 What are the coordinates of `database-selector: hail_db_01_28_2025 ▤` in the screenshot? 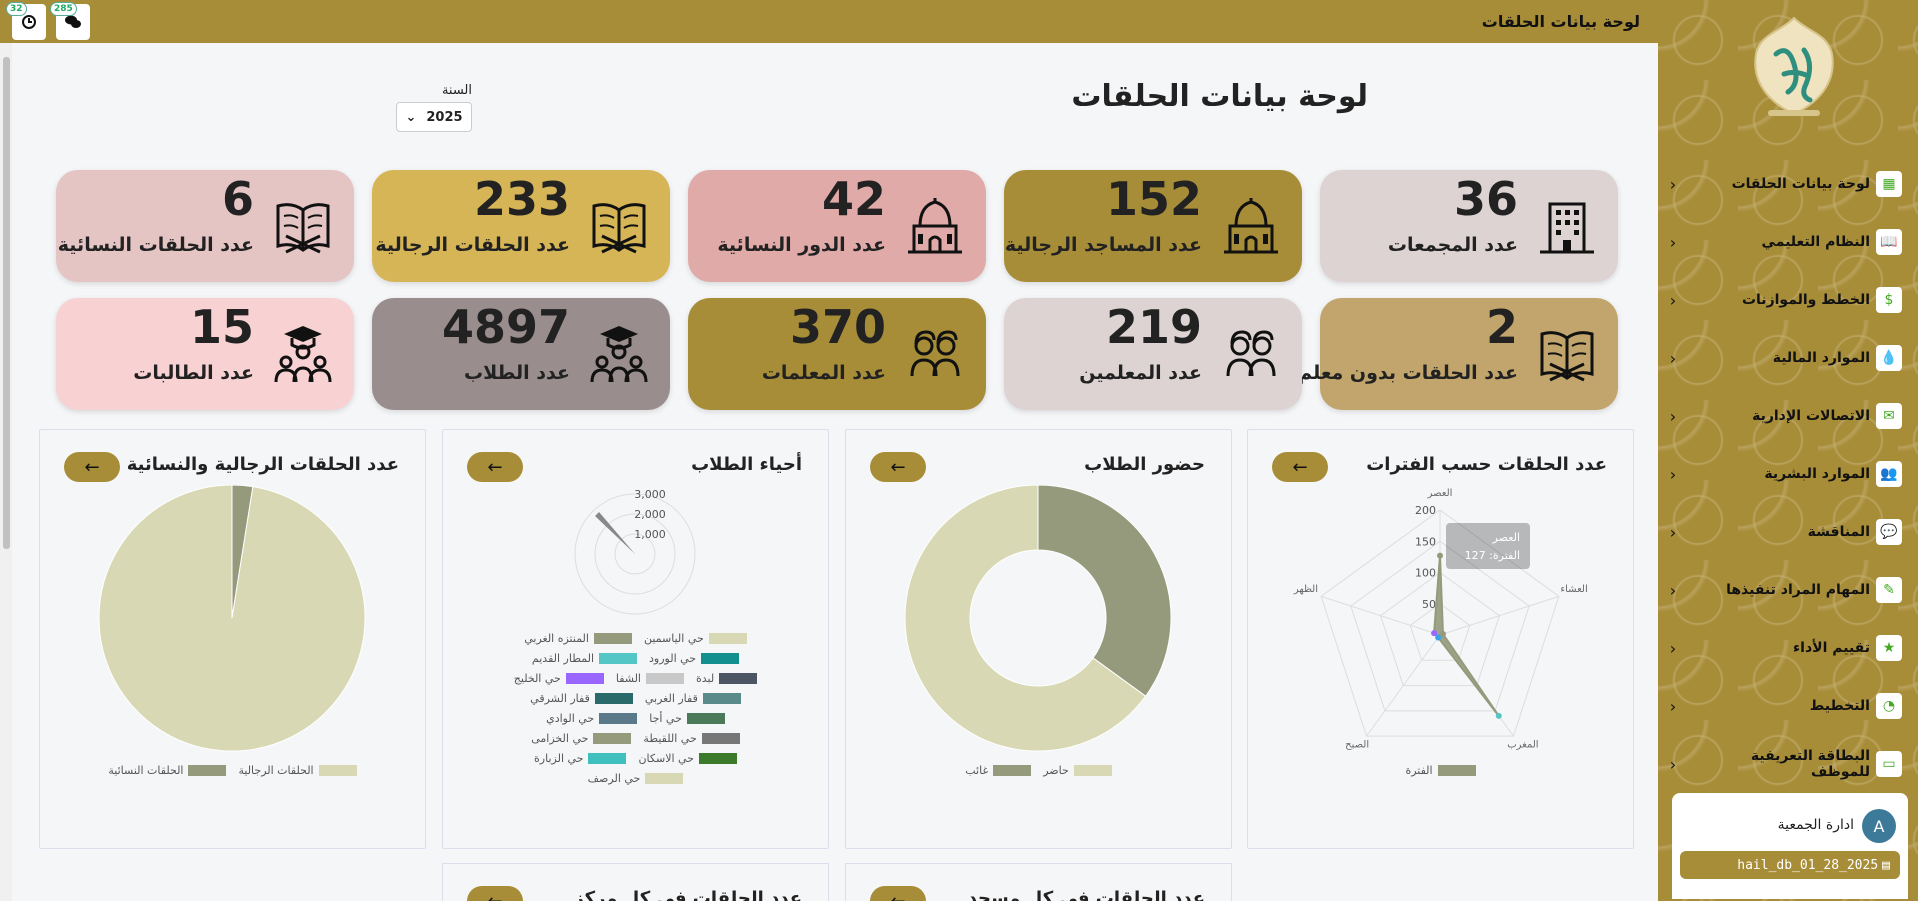 It's located at (1790, 865).